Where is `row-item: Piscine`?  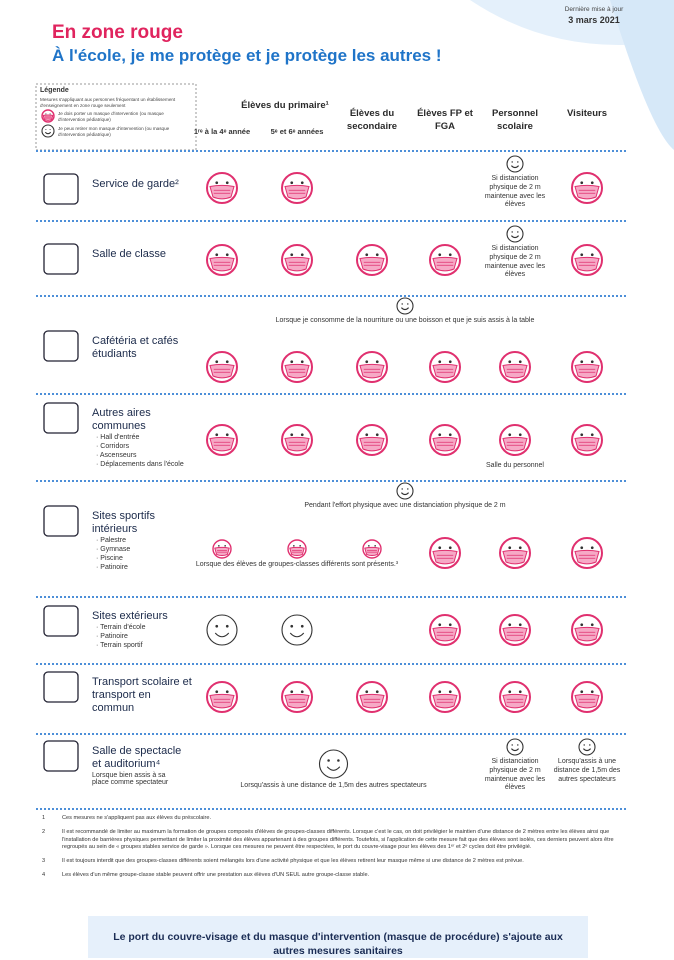 row-item: Piscine is located at coordinates (141, 559).